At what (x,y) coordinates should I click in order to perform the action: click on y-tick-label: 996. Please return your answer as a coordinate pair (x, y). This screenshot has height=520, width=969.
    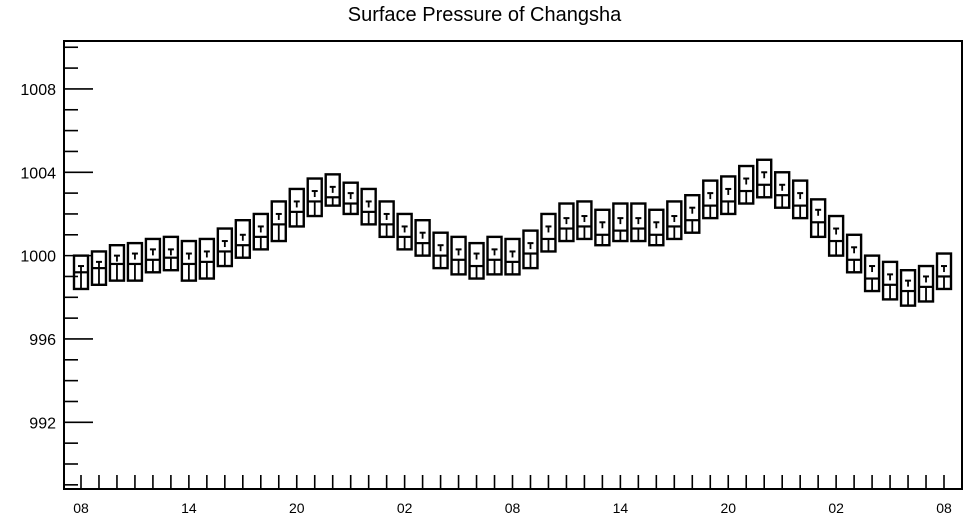
    Looking at the image, I should click on (42, 340).